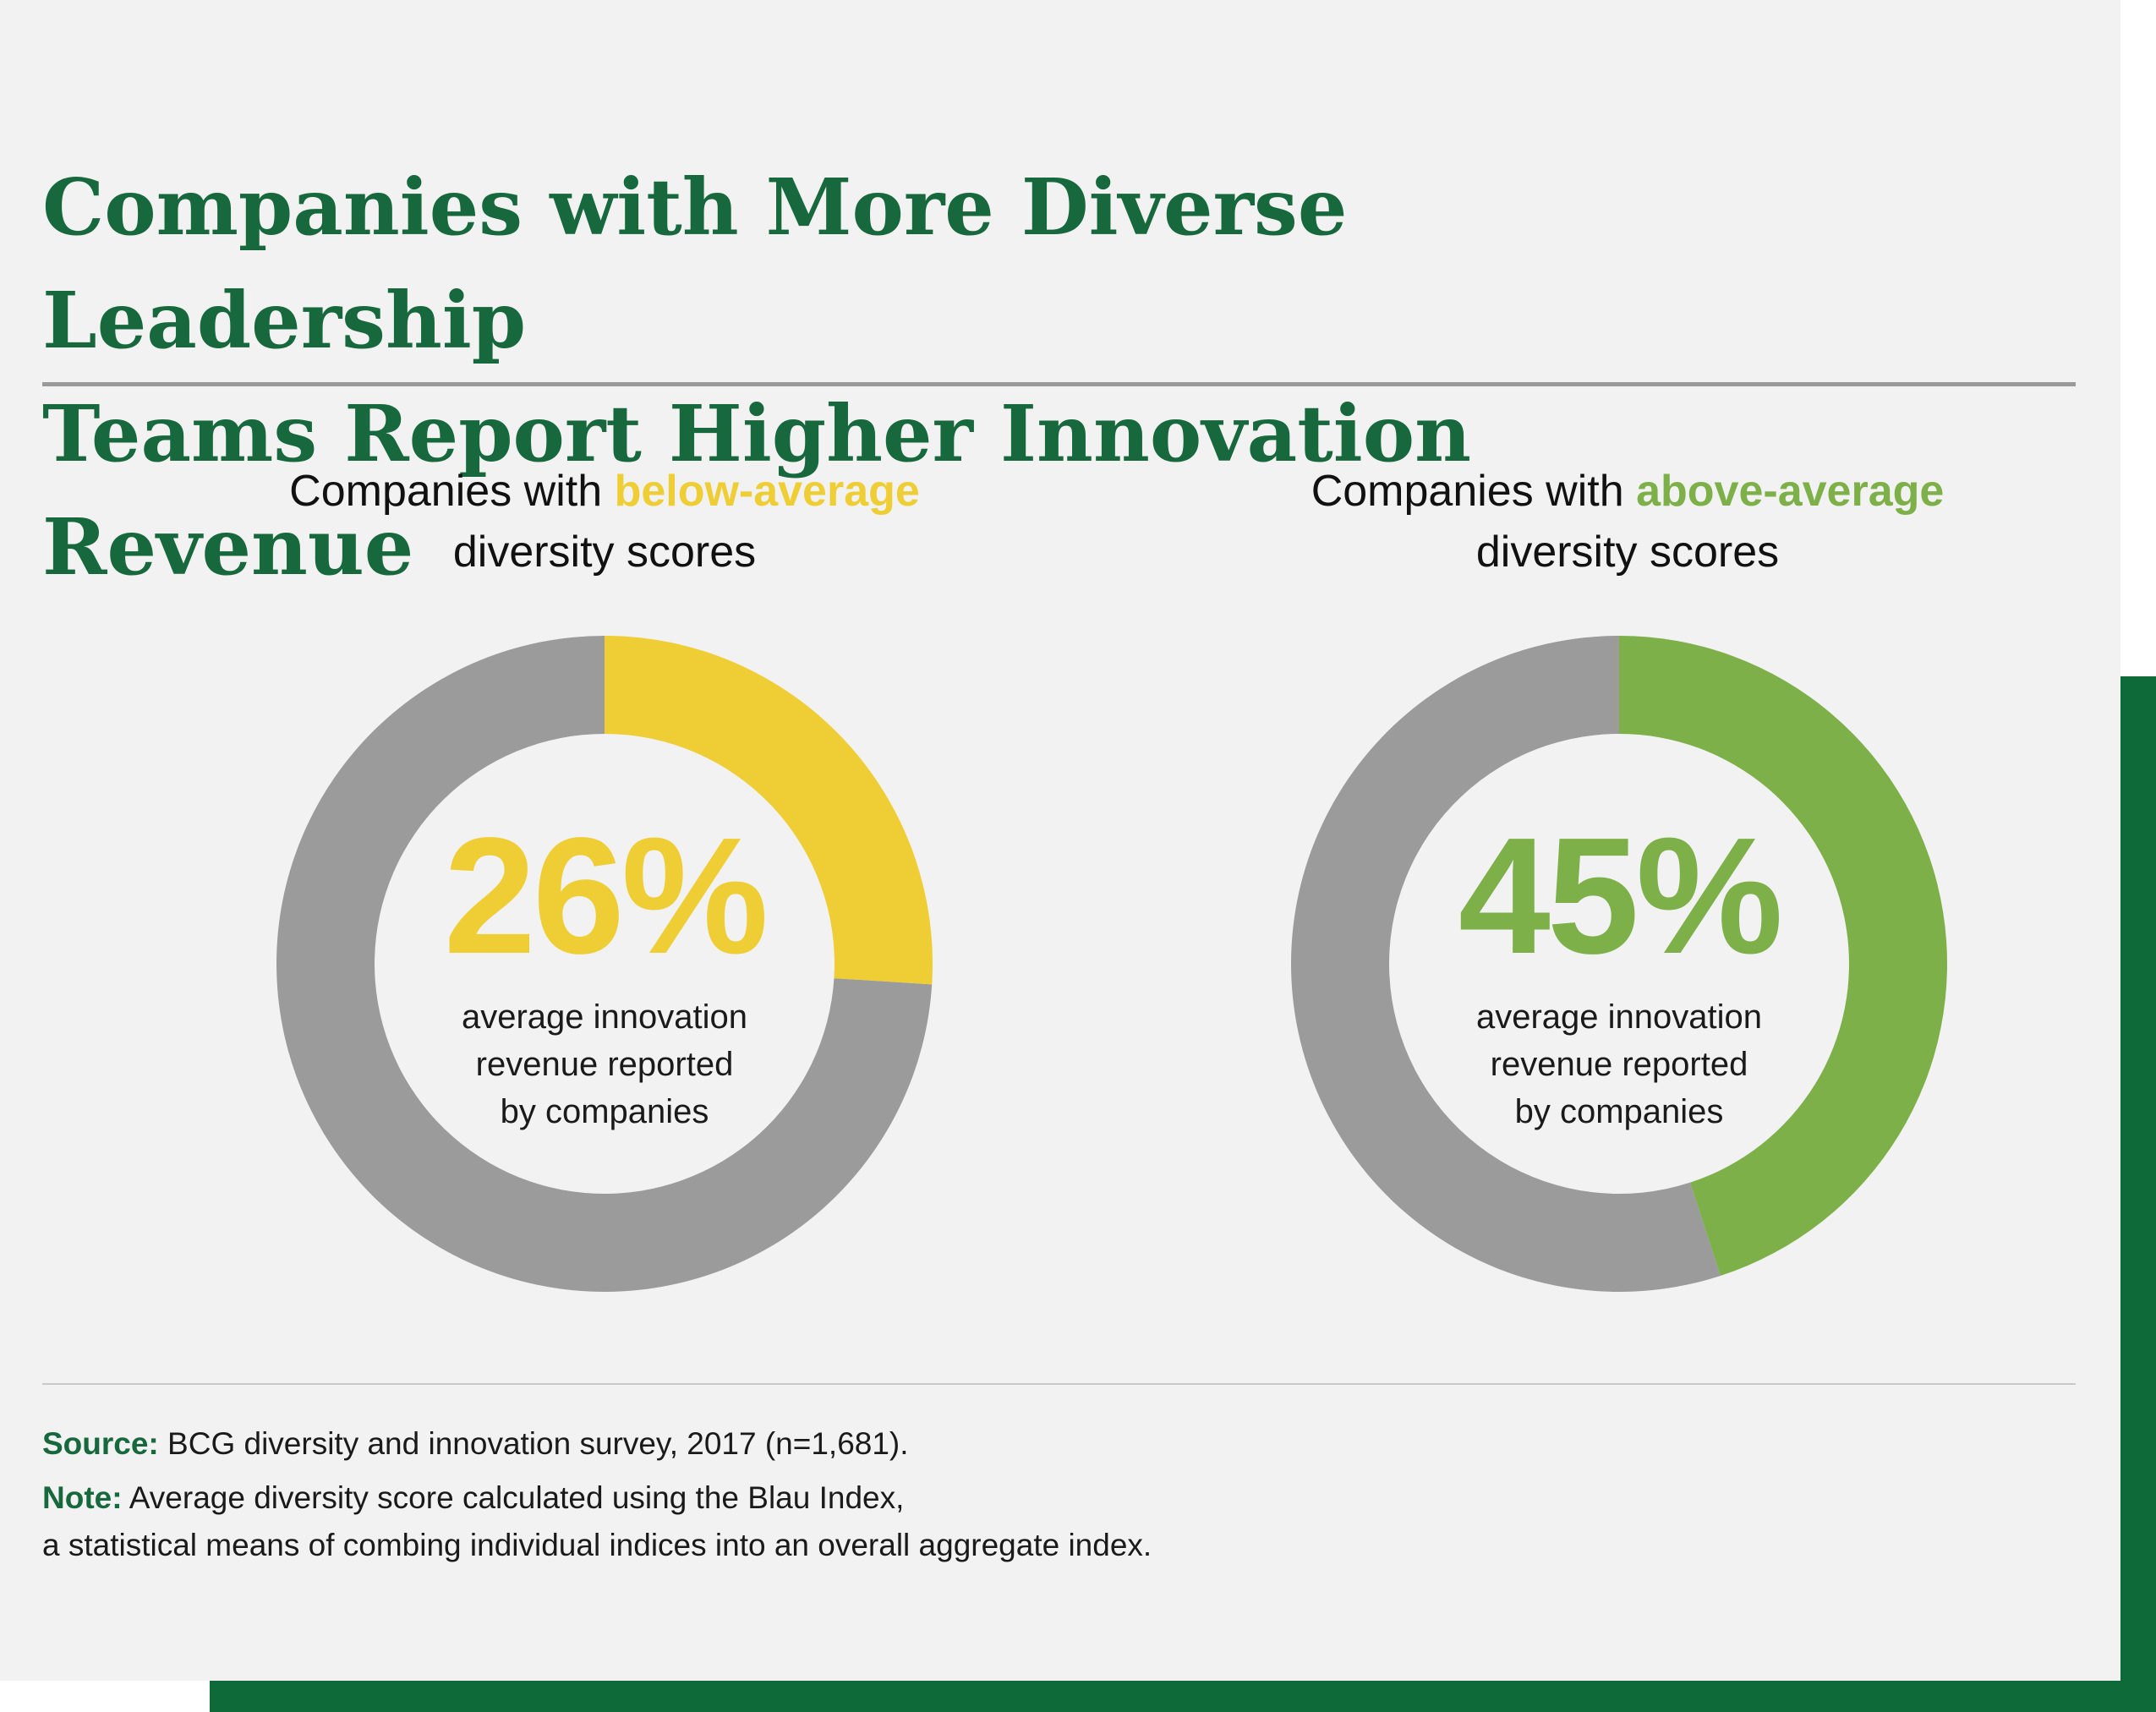 The image size is (2156, 1712). What do you see at coordinates (1059, 384) in the screenshot?
I see `title-divider` at bounding box center [1059, 384].